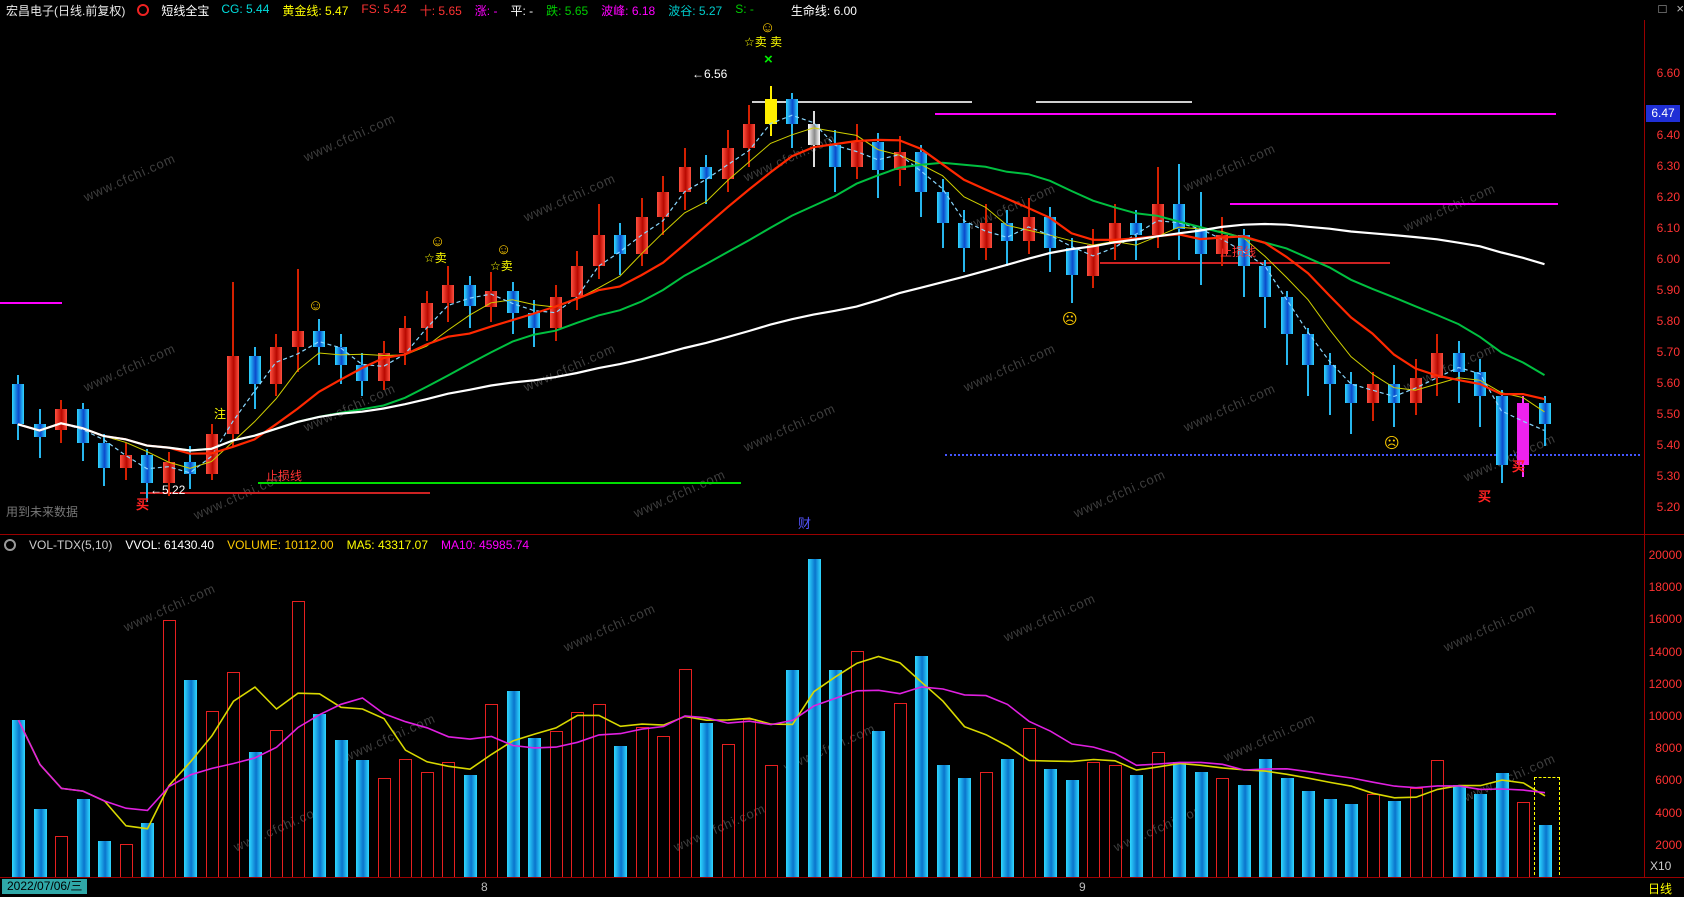  Describe the element at coordinates (1665, 651) in the screenshot. I see `volume-label: 14000` at that location.